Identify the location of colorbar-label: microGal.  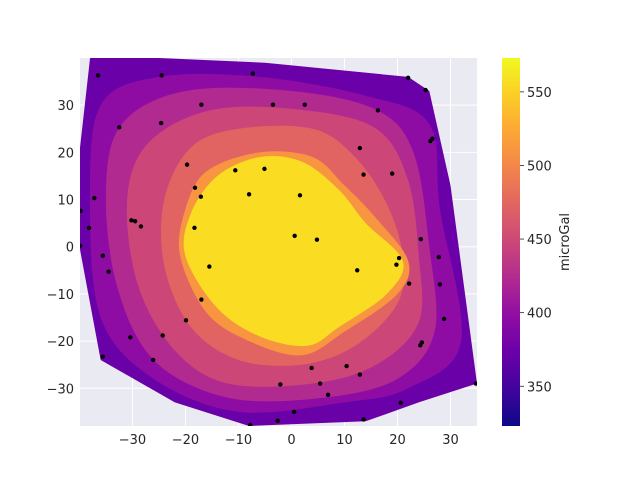
(565, 242).